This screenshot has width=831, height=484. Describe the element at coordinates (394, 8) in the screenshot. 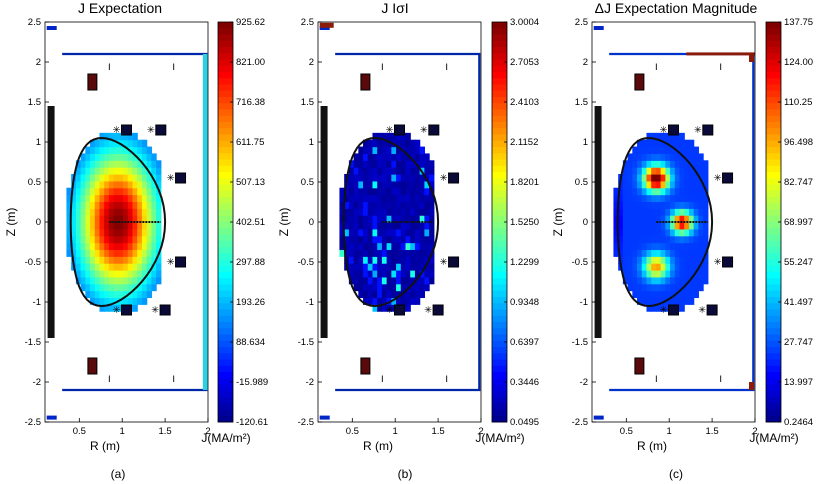

I see `chart-title: J IσI` at that location.